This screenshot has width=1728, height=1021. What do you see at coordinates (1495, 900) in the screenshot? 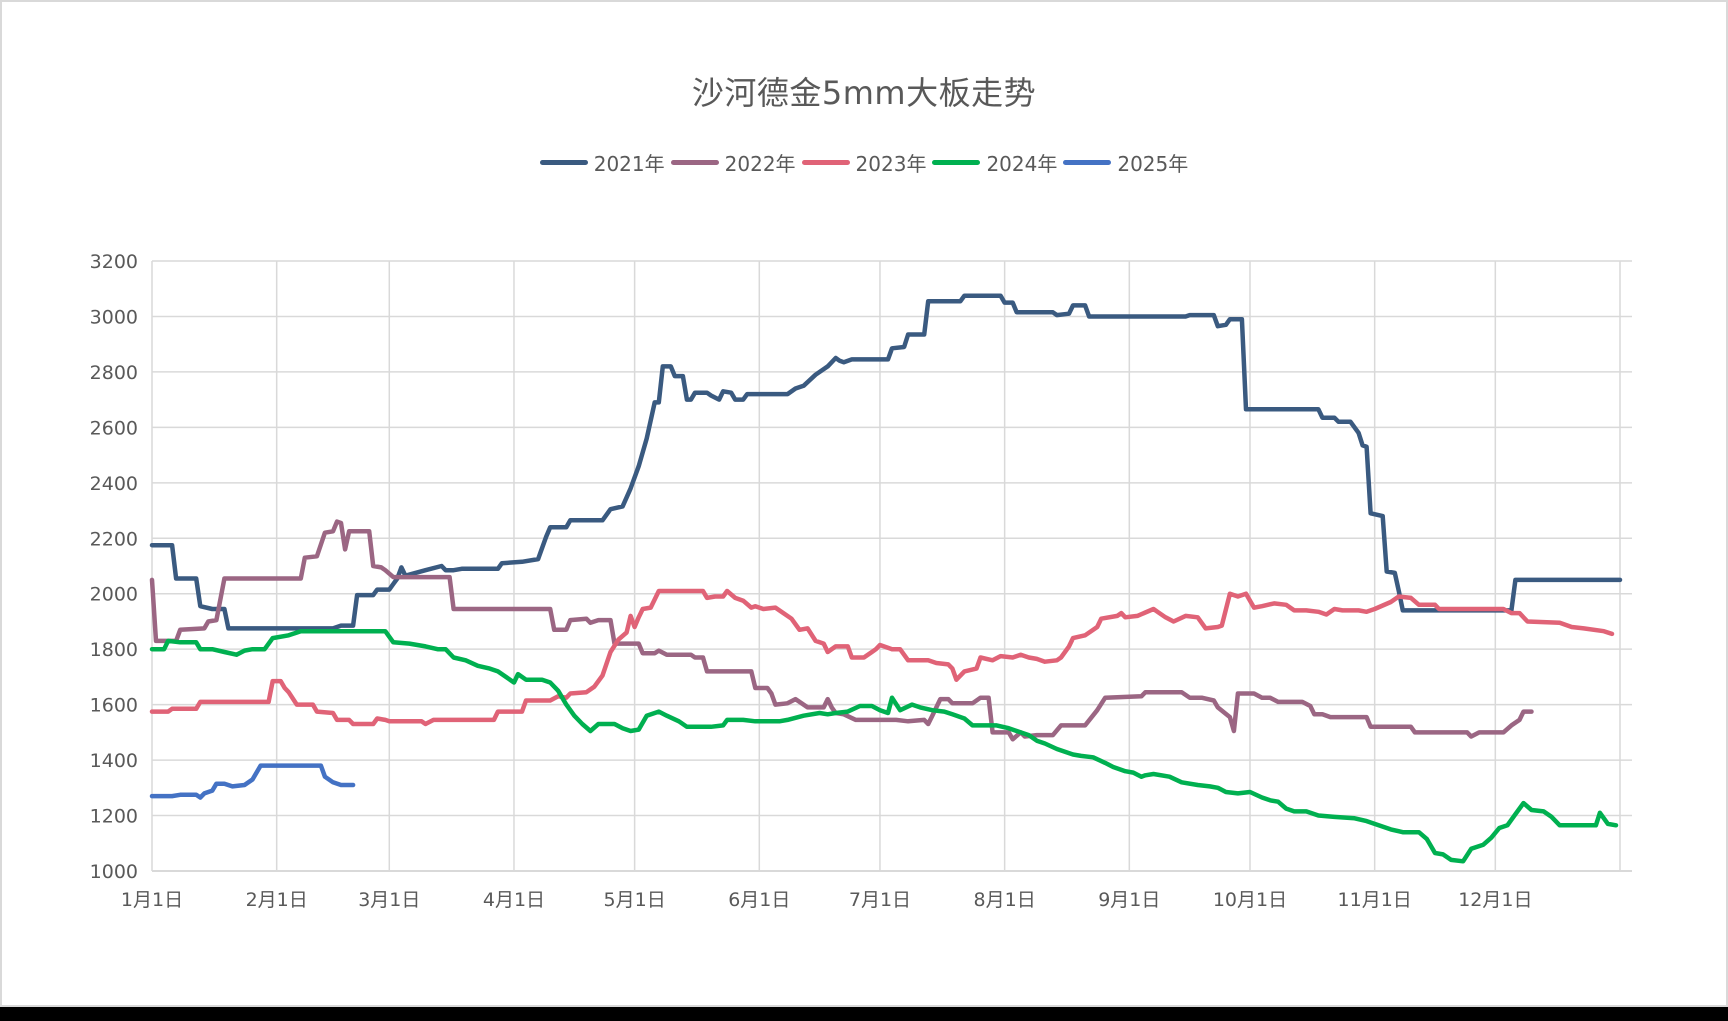
I see `x-tick-label: 12月1日` at bounding box center [1495, 900].